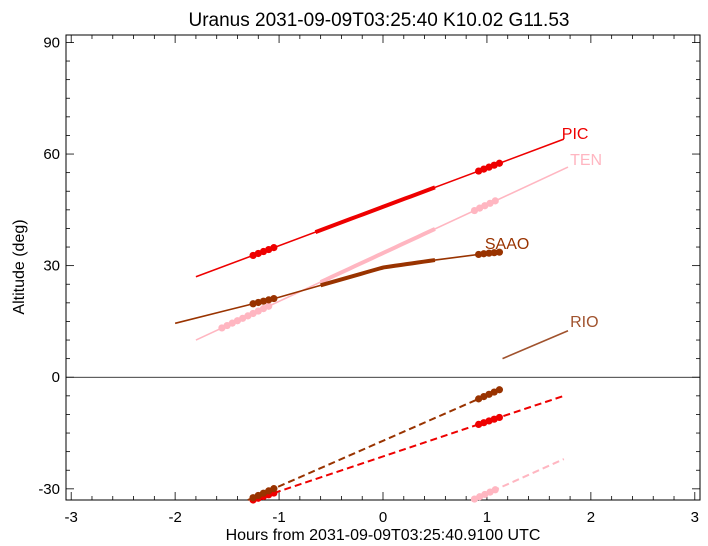 The height and width of the screenshot is (546, 708). What do you see at coordinates (51, 154) in the screenshot?
I see `y-tick-label: 60` at bounding box center [51, 154].